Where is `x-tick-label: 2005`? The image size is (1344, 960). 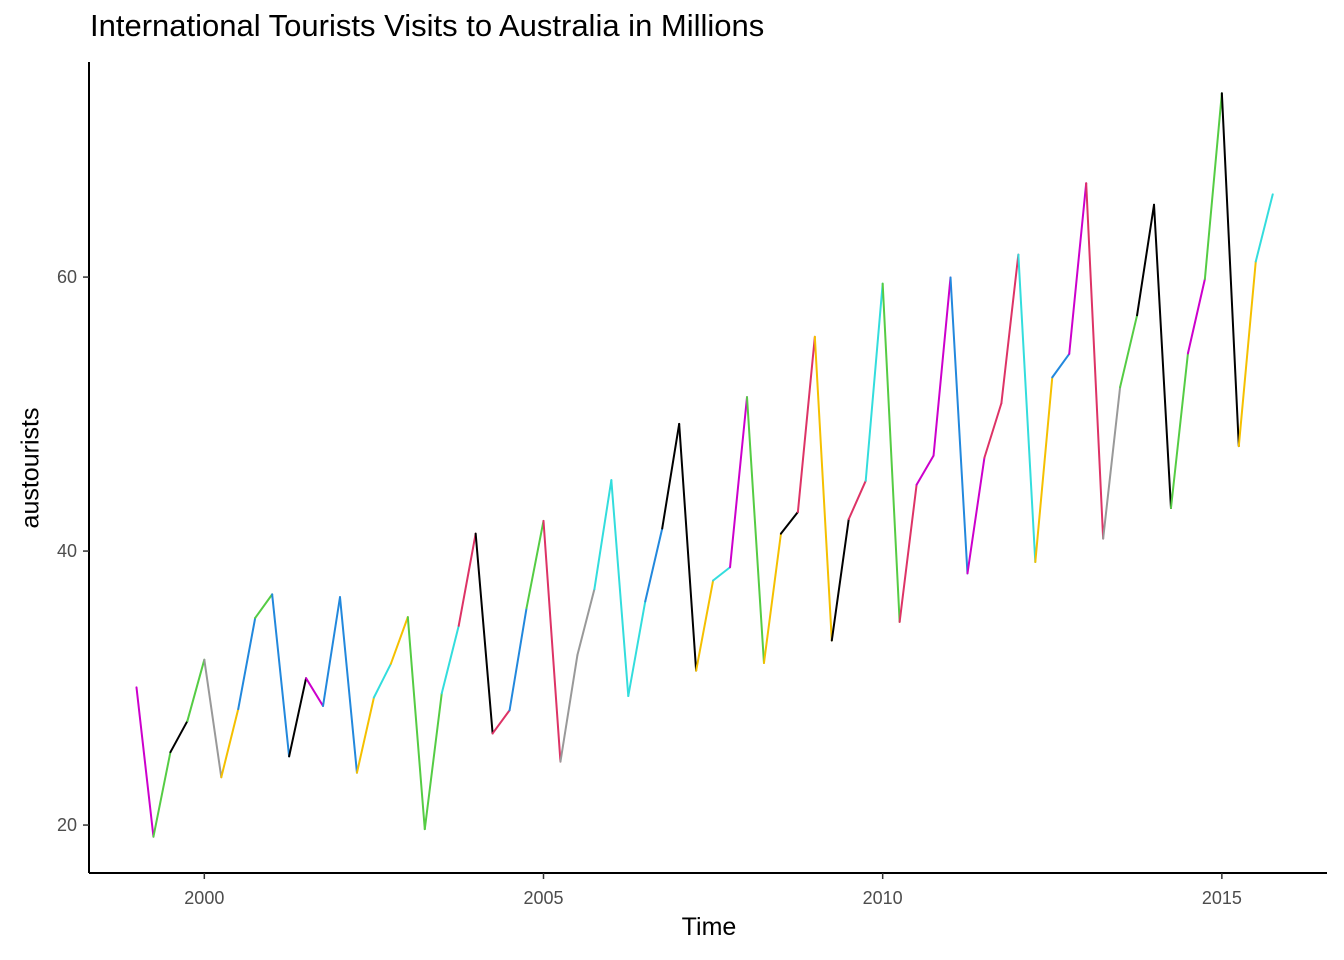
x-tick-label: 2005 is located at coordinates (543, 898).